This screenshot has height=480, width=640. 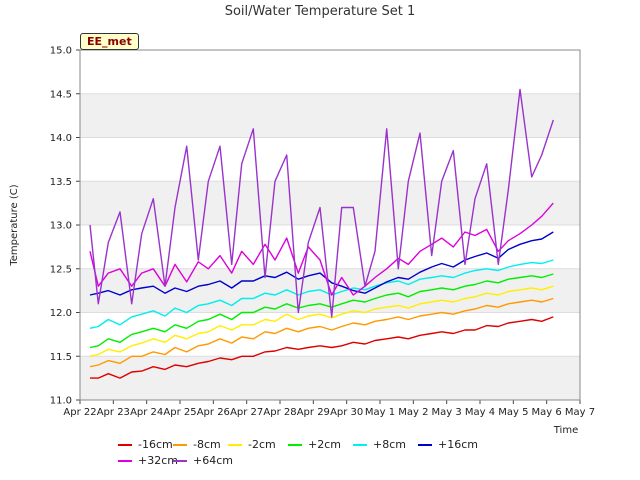 I want to click on legend-label: -16cm, so click(x=155, y=444).